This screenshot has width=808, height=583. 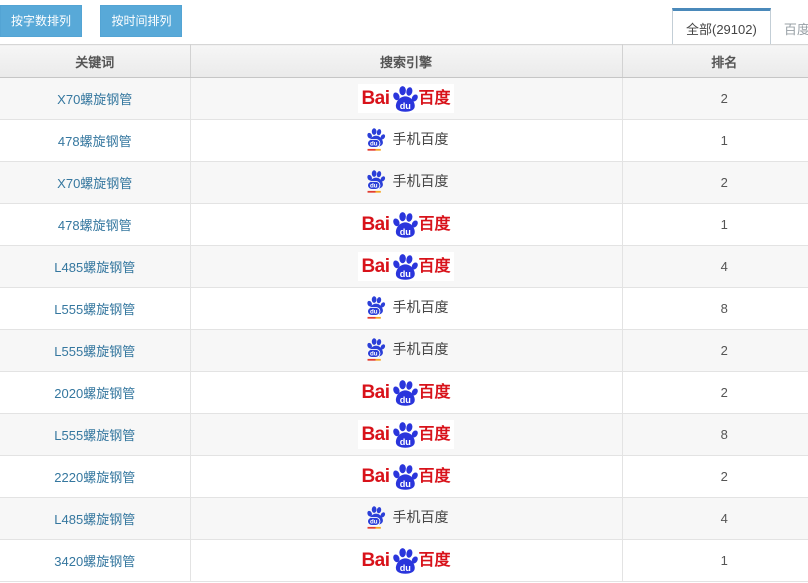 I want to click on sort-by-time-button: 按时间排列, so click(x=141, y=21).